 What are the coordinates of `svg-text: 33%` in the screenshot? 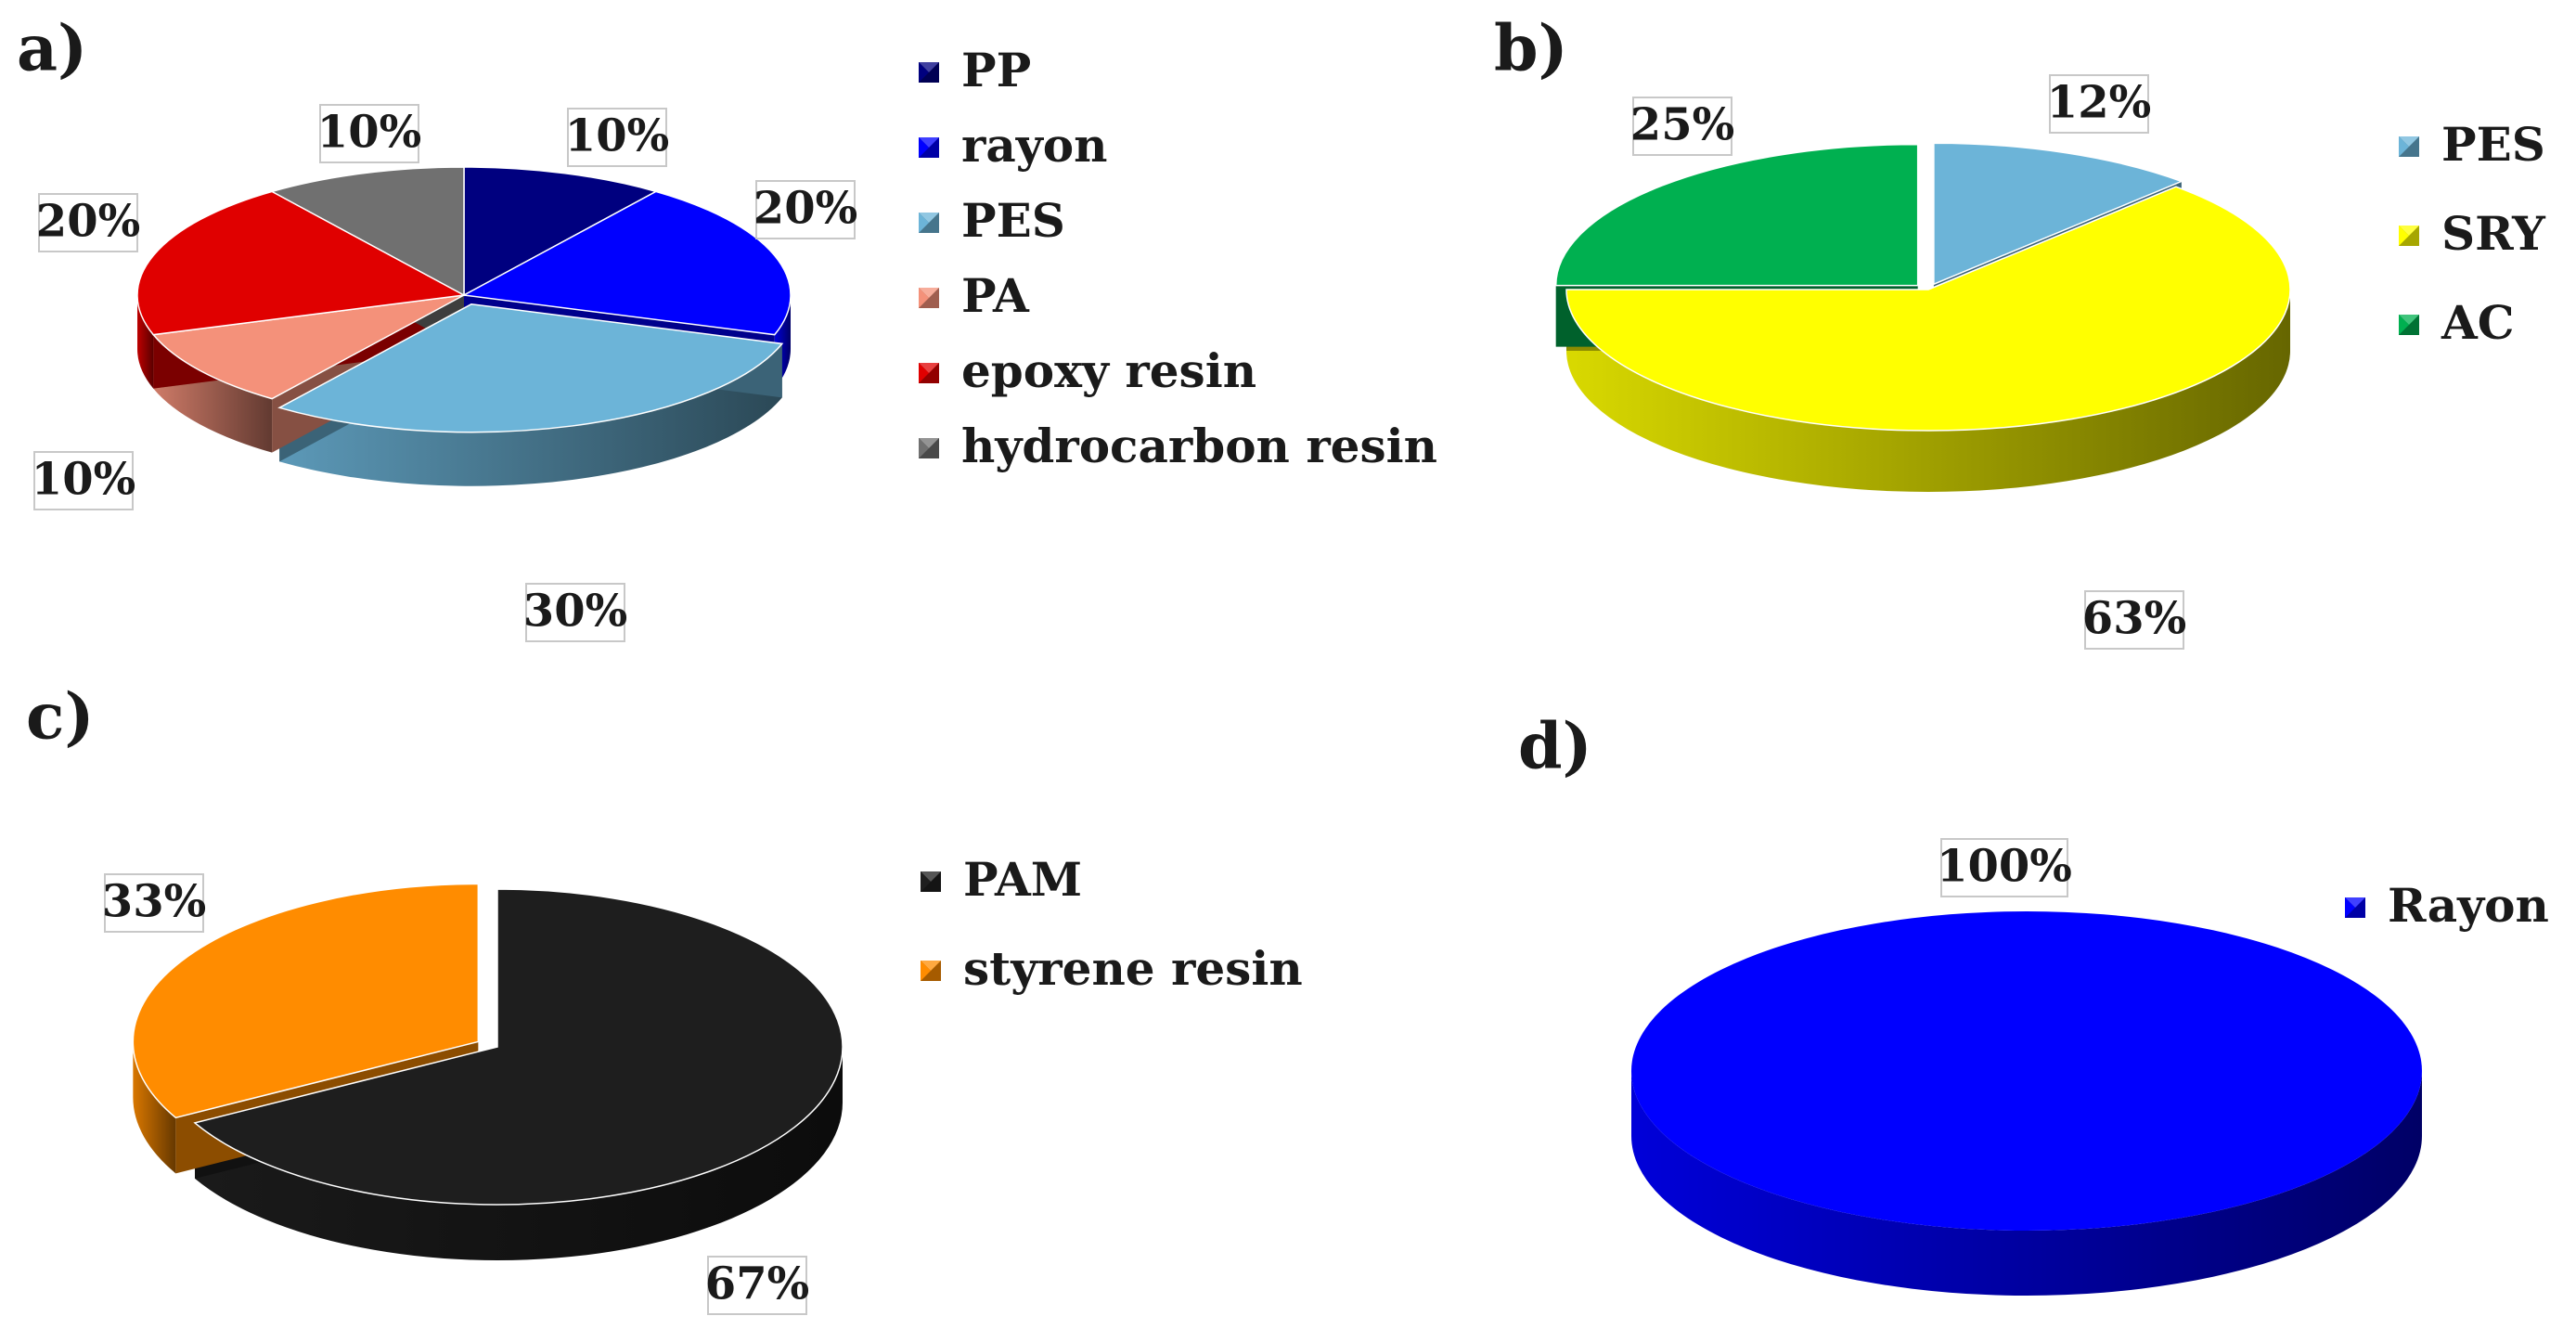 It's located at (154, 902).